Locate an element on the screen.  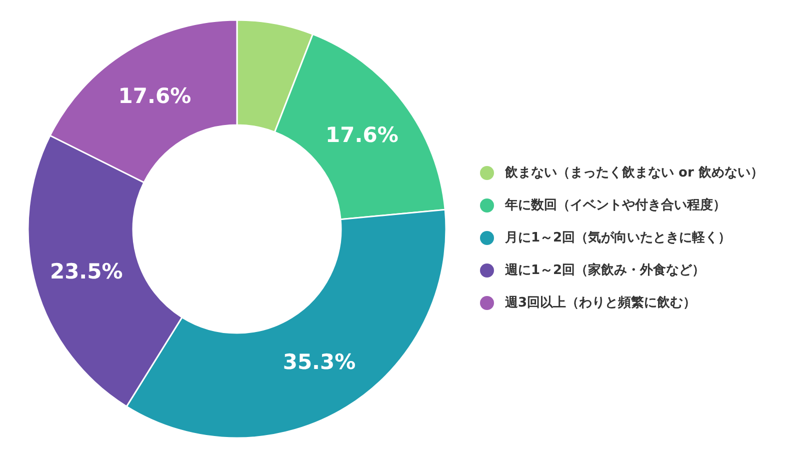
data-label: 35.3% is located at coordinates (319, 362).